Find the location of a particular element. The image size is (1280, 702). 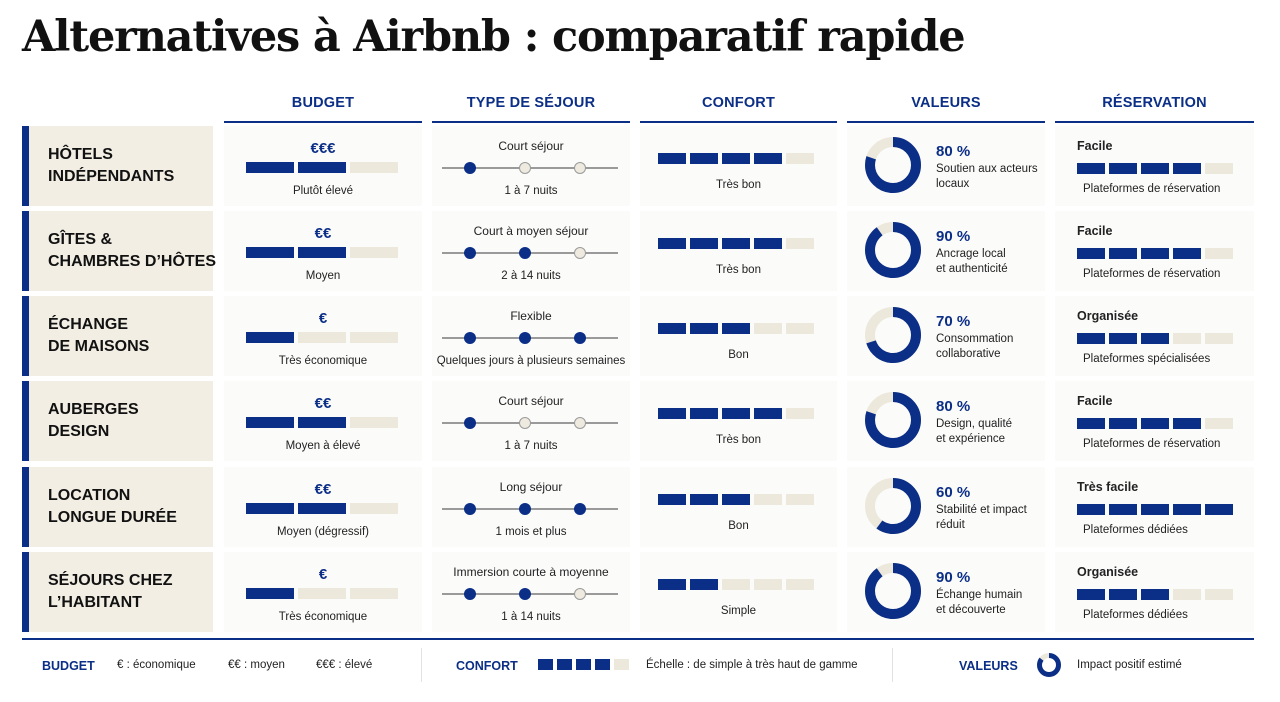

values-percent: 60 % is located at coordinates (953, 492).